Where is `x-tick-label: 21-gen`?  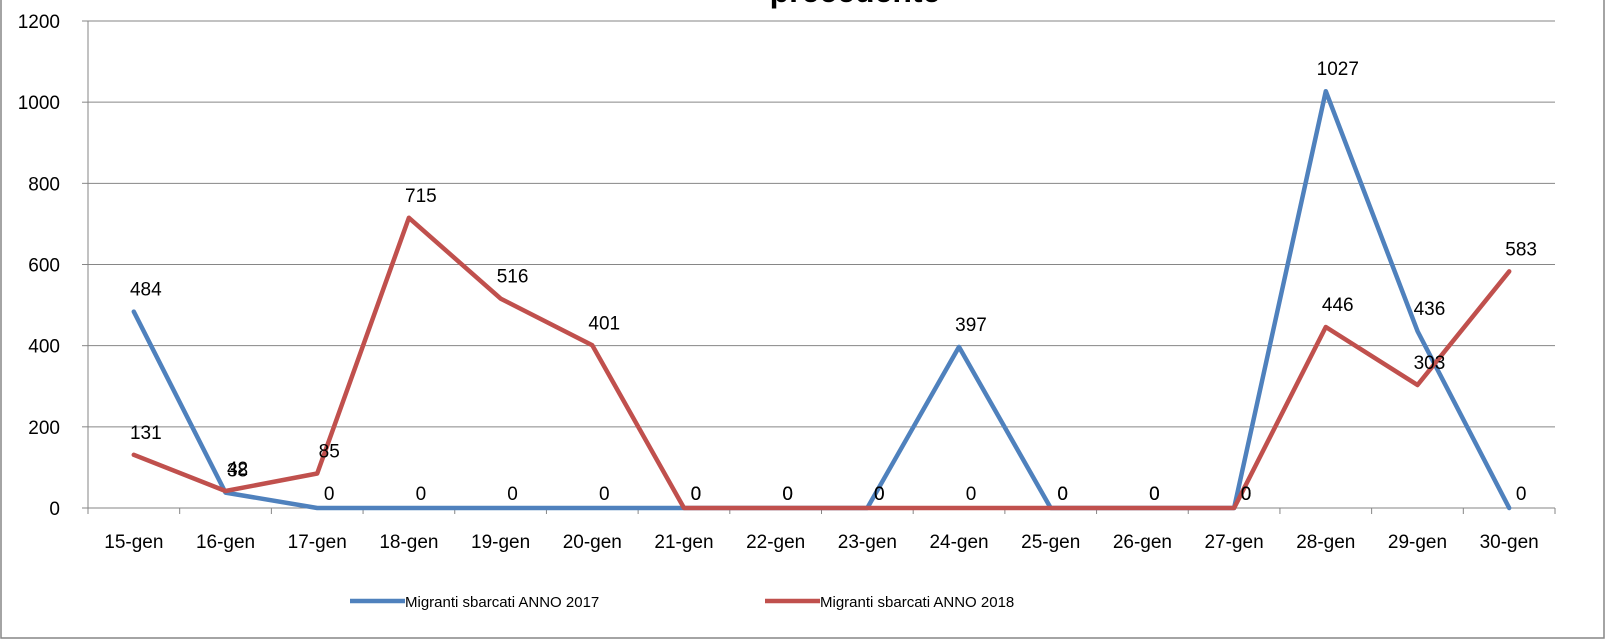 x-tick-label: 21-gen is located at coordinates (683, 542).